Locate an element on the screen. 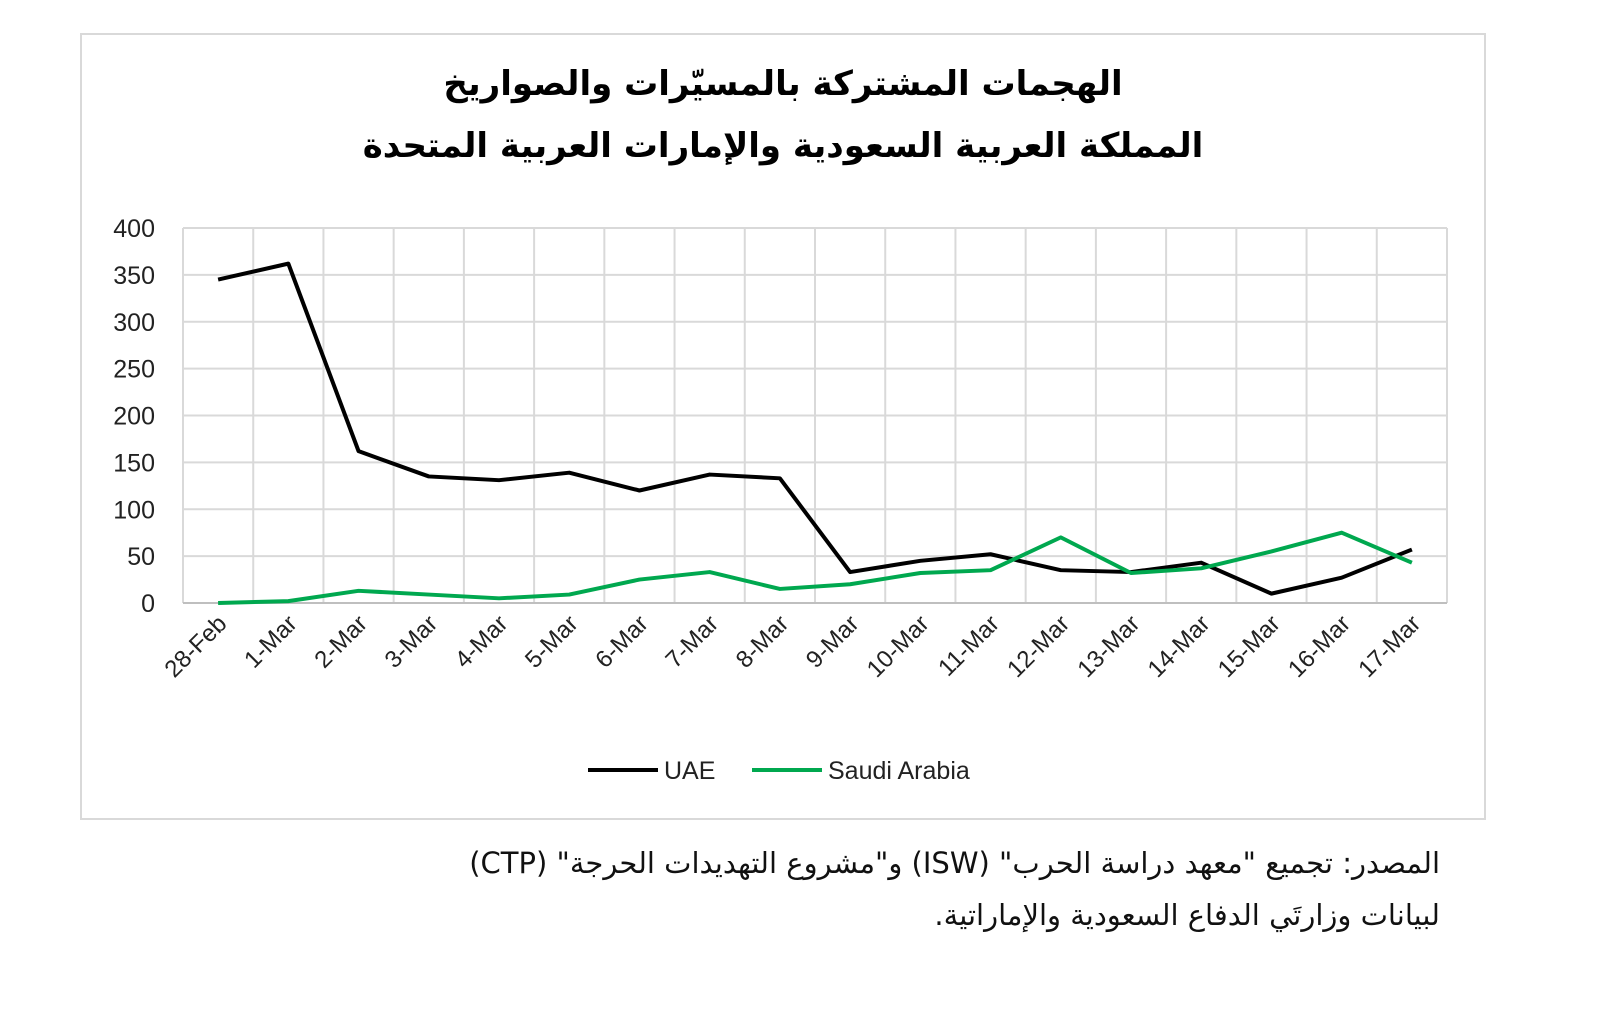  x-tick-label: 14-Mar is located at coordinates (1179, 646).